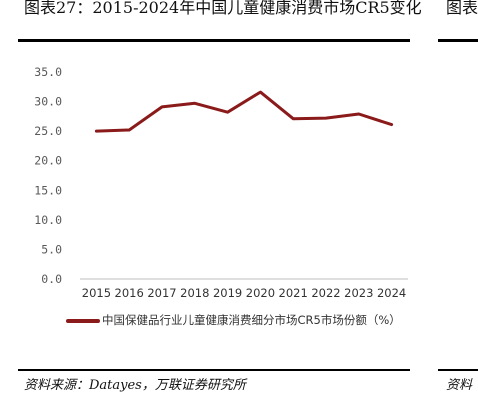 The width and height of the screenshot is (478, 409). I want to click on y-tick-label: 25.0, so click(48, 131).